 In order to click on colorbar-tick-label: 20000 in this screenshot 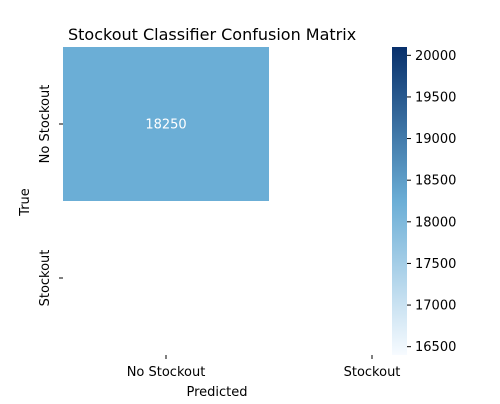, I will do `click(435, 56)`.